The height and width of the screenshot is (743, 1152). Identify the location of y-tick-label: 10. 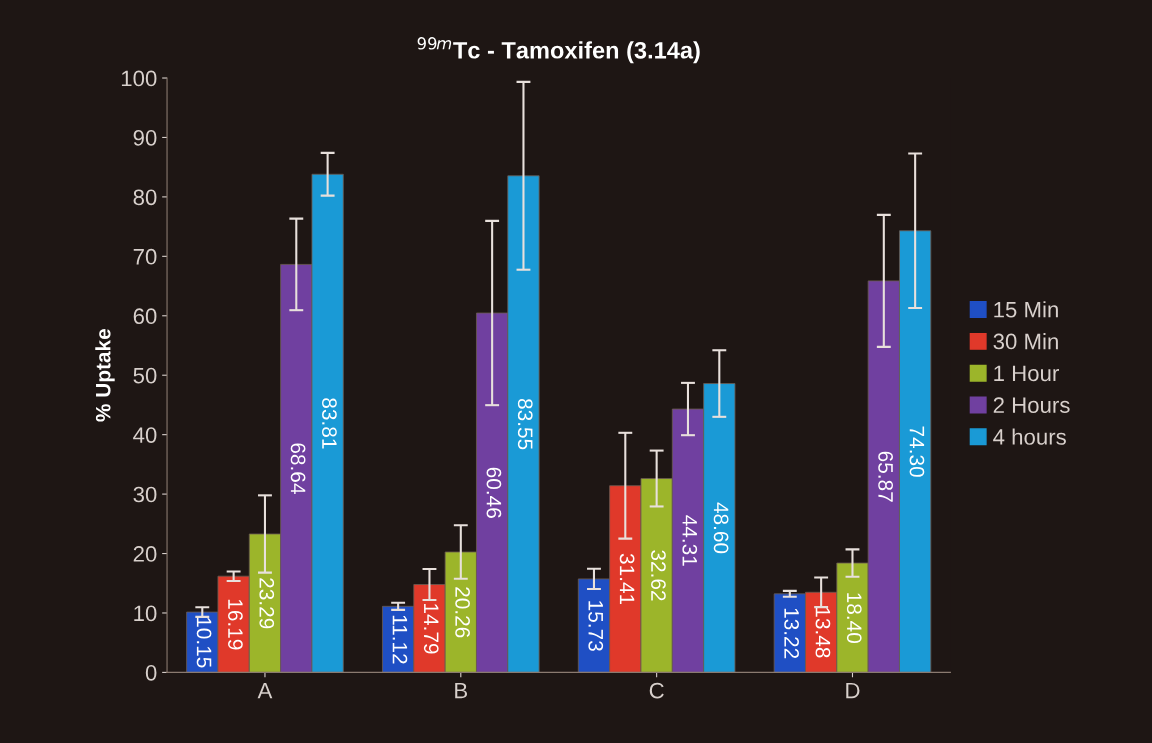
(145, 613).